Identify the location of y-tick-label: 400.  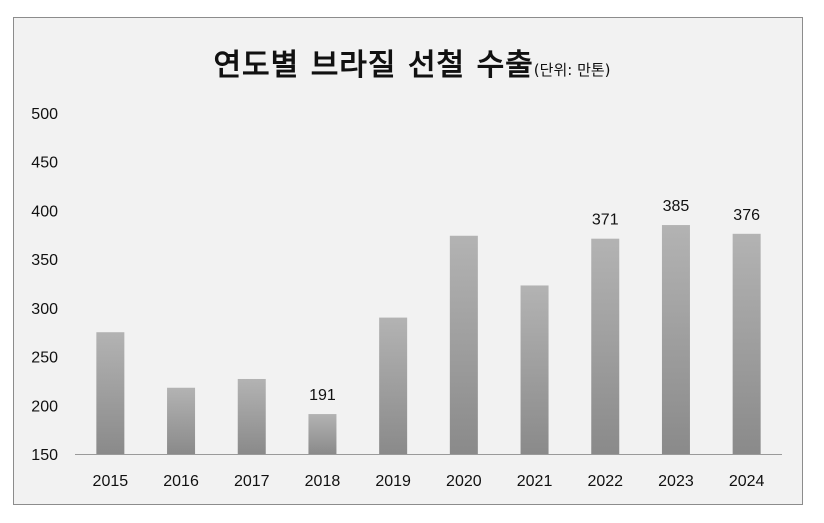
(44, 211).